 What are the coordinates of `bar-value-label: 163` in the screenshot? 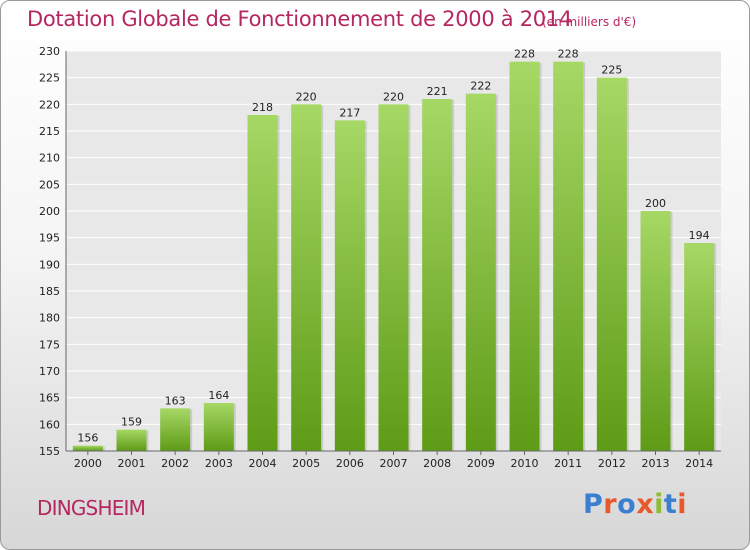 It's located at (175, 400).